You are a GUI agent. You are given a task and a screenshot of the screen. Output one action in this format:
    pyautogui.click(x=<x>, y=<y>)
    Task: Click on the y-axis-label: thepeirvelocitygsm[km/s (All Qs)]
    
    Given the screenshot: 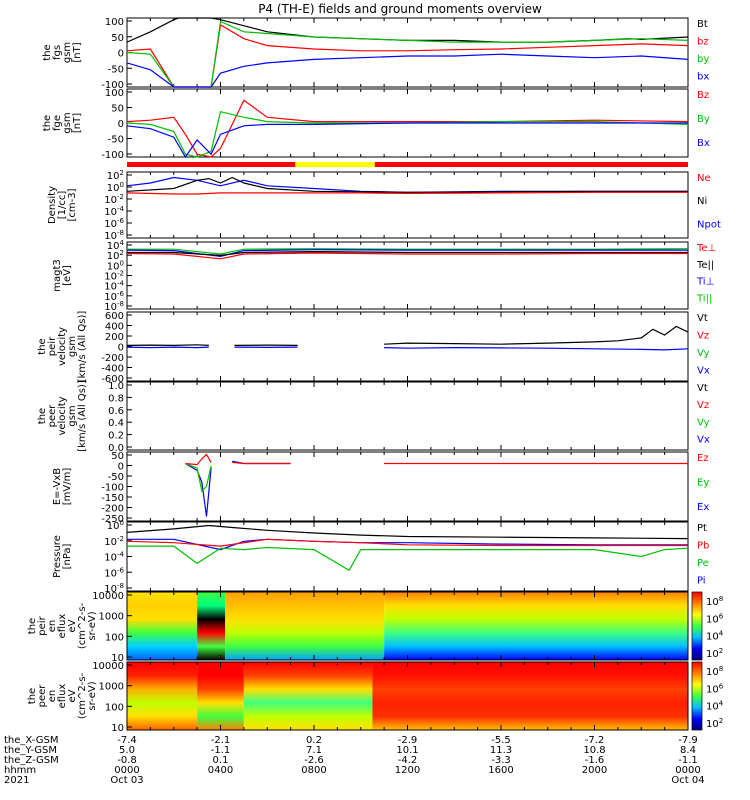 What is the action you would take?
    pyautogui.click(x=62, y=347)
    